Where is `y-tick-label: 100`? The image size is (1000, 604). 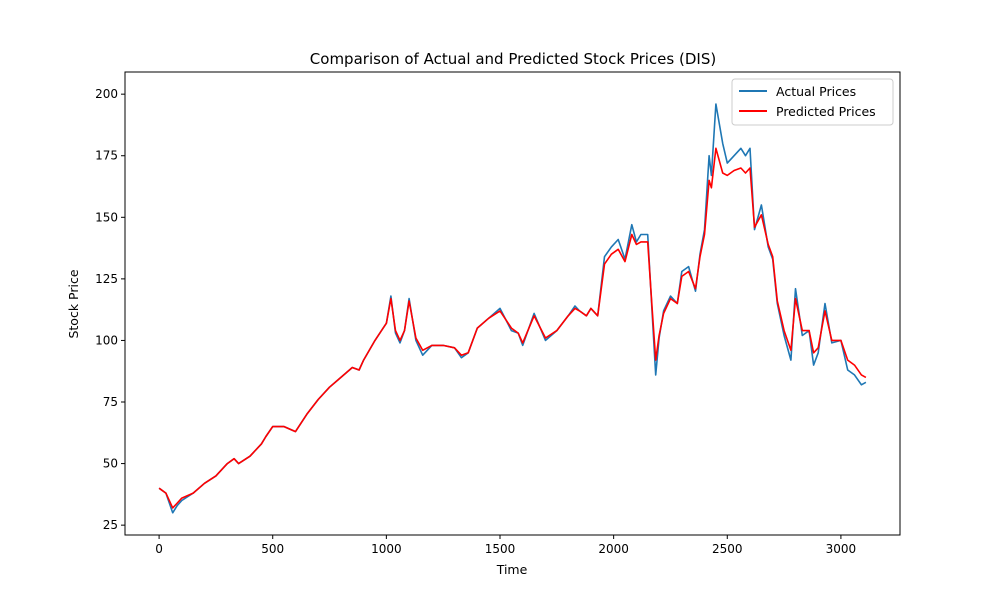 y-tick-label: 100 is located at coordinates (106, 340).